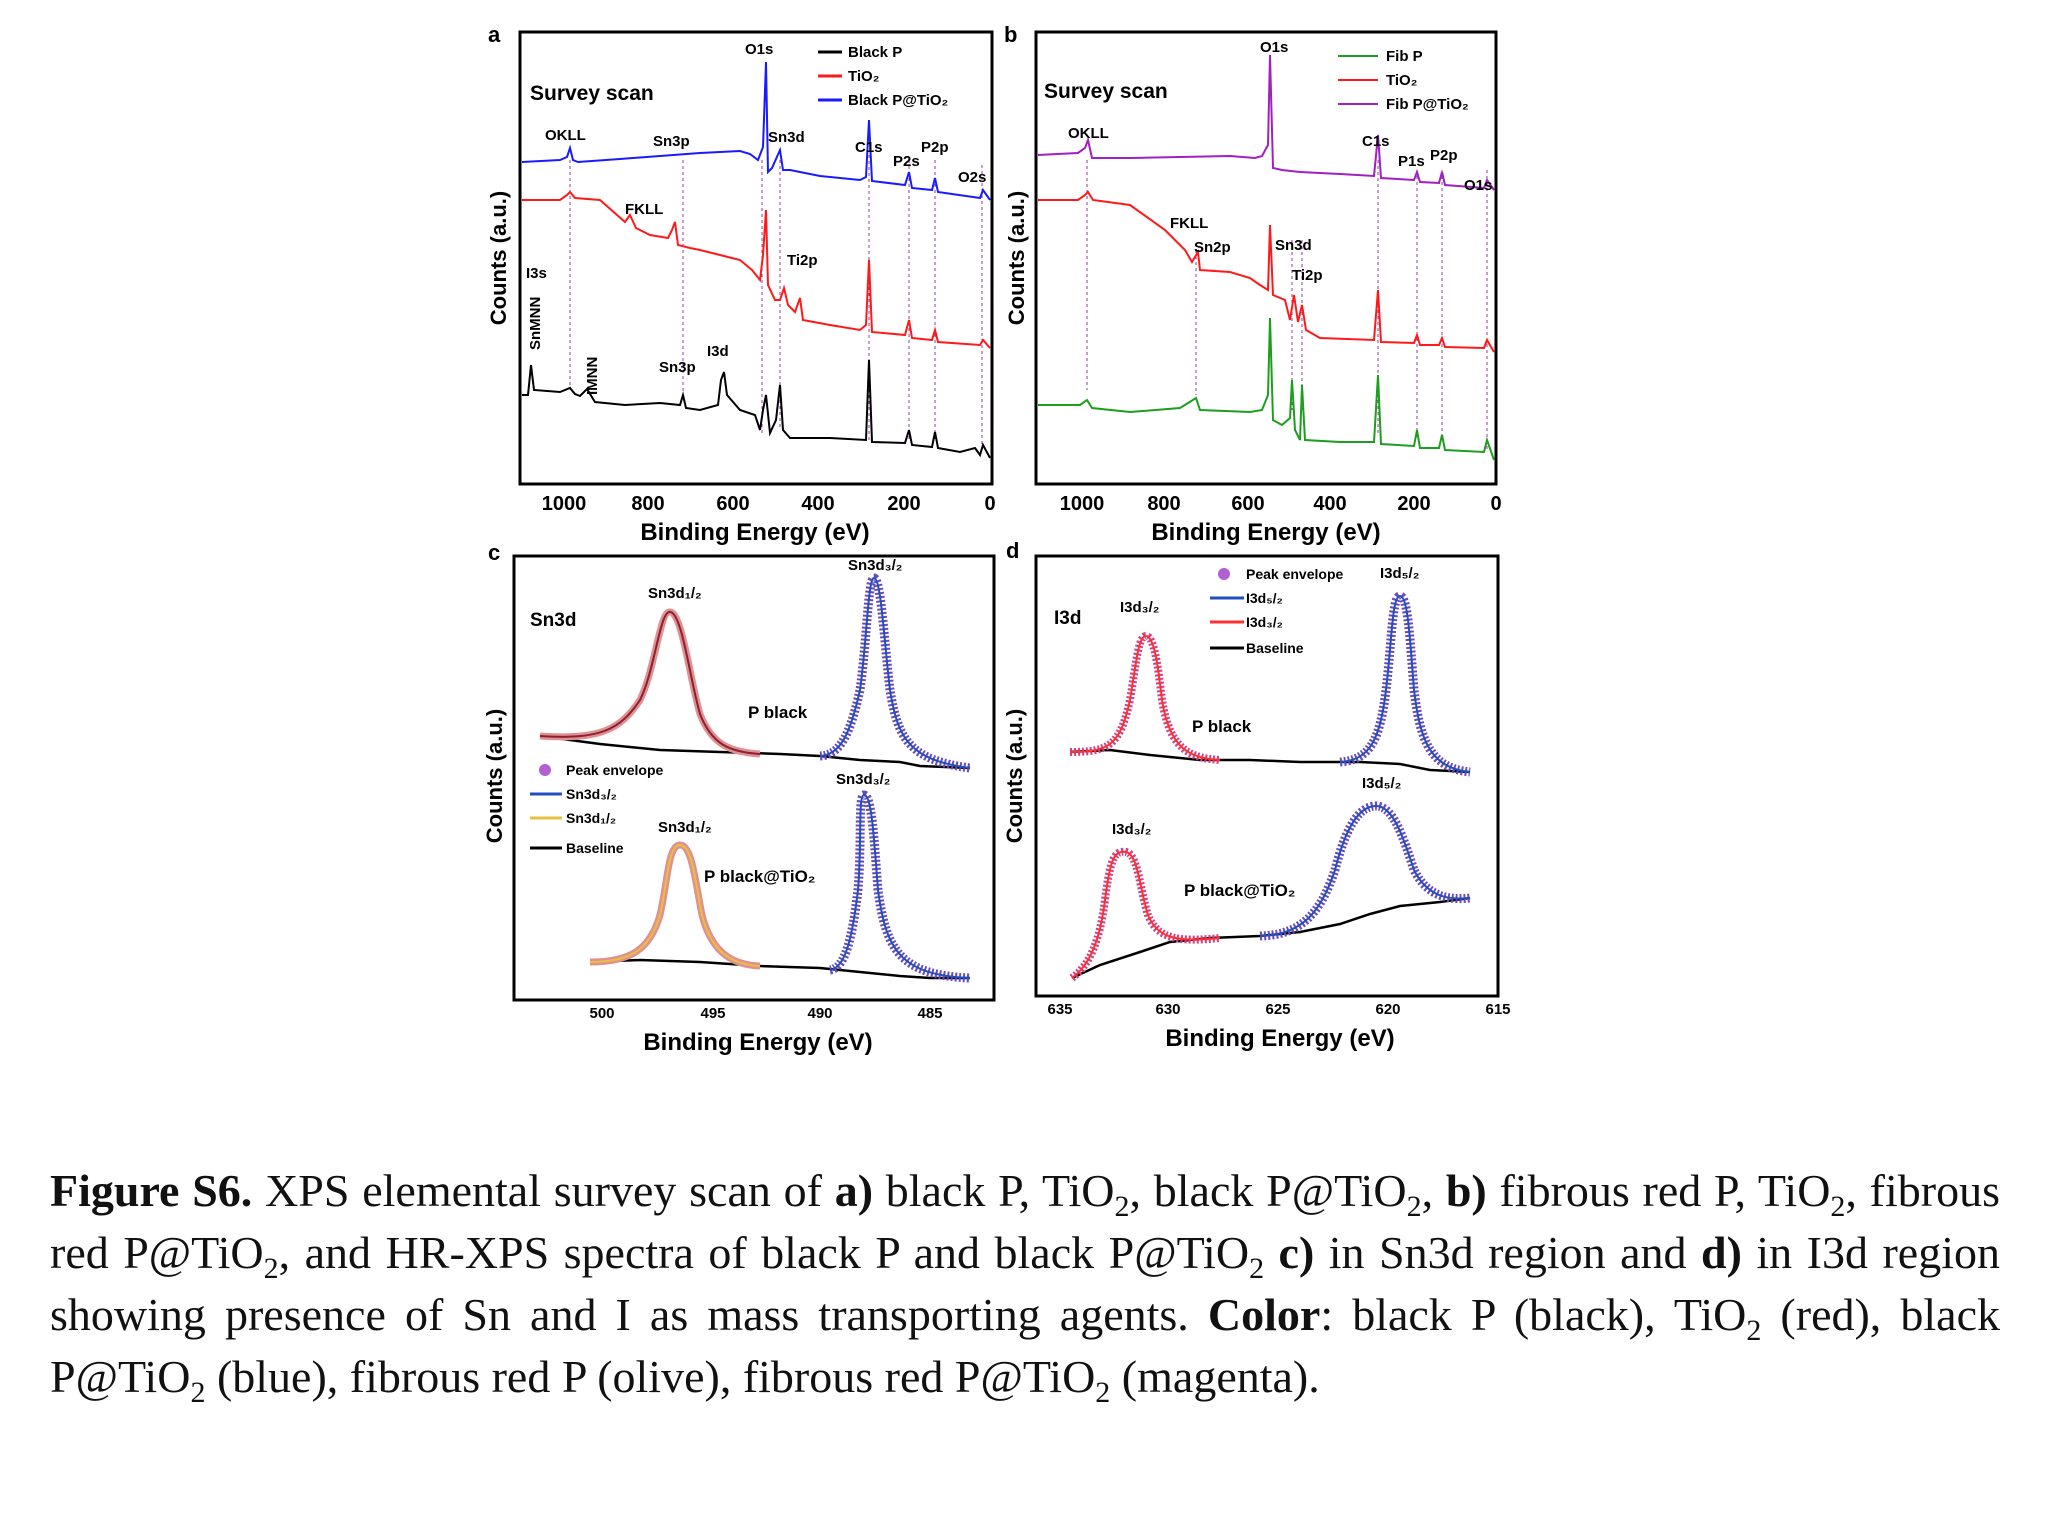 The image size is (2048, 1536). I want to click on panel-c-frame, so click(754, 778).